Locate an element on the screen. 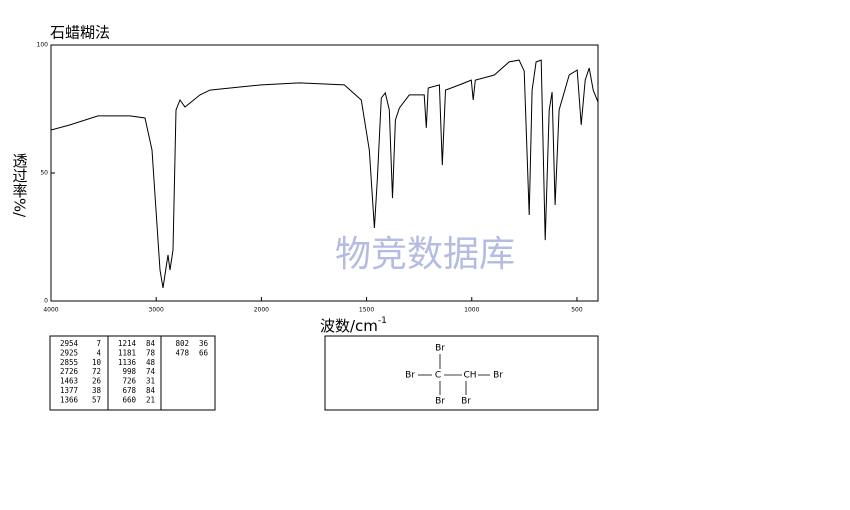 Image resolution: width=850 pixels, height=510 pixels. peak-wavenumber: 2726 is located at coordinates (69, 371).